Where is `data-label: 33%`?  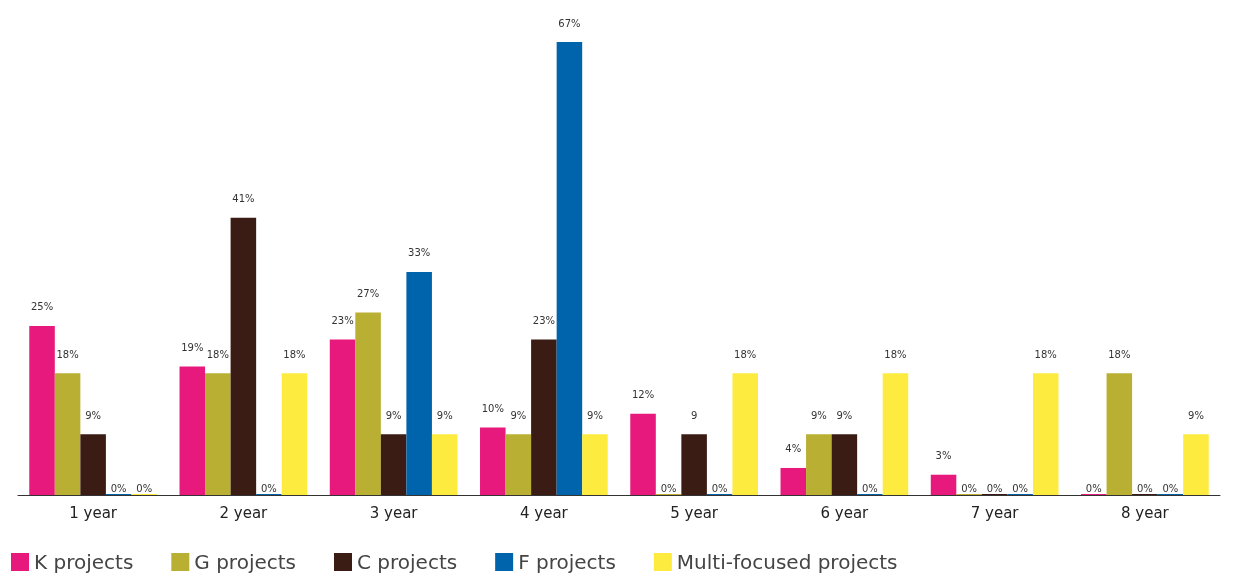 data-label: 33% is located at coordinates (419, 253).